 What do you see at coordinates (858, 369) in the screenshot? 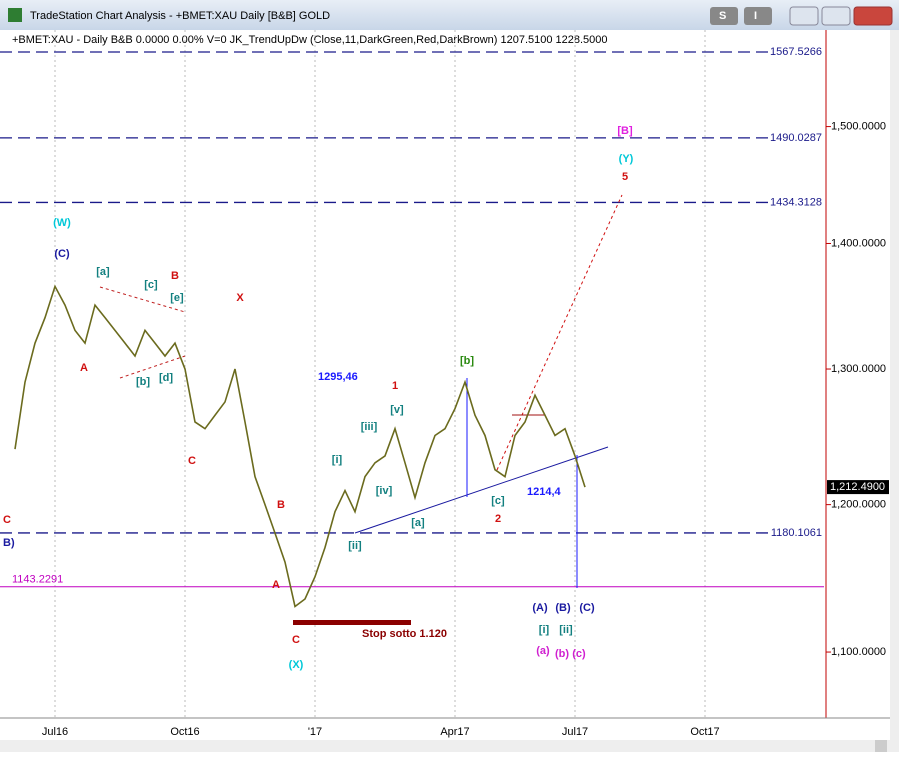
I see `y-tick-label: 1,300.0000` at bounding box center [858, 369].